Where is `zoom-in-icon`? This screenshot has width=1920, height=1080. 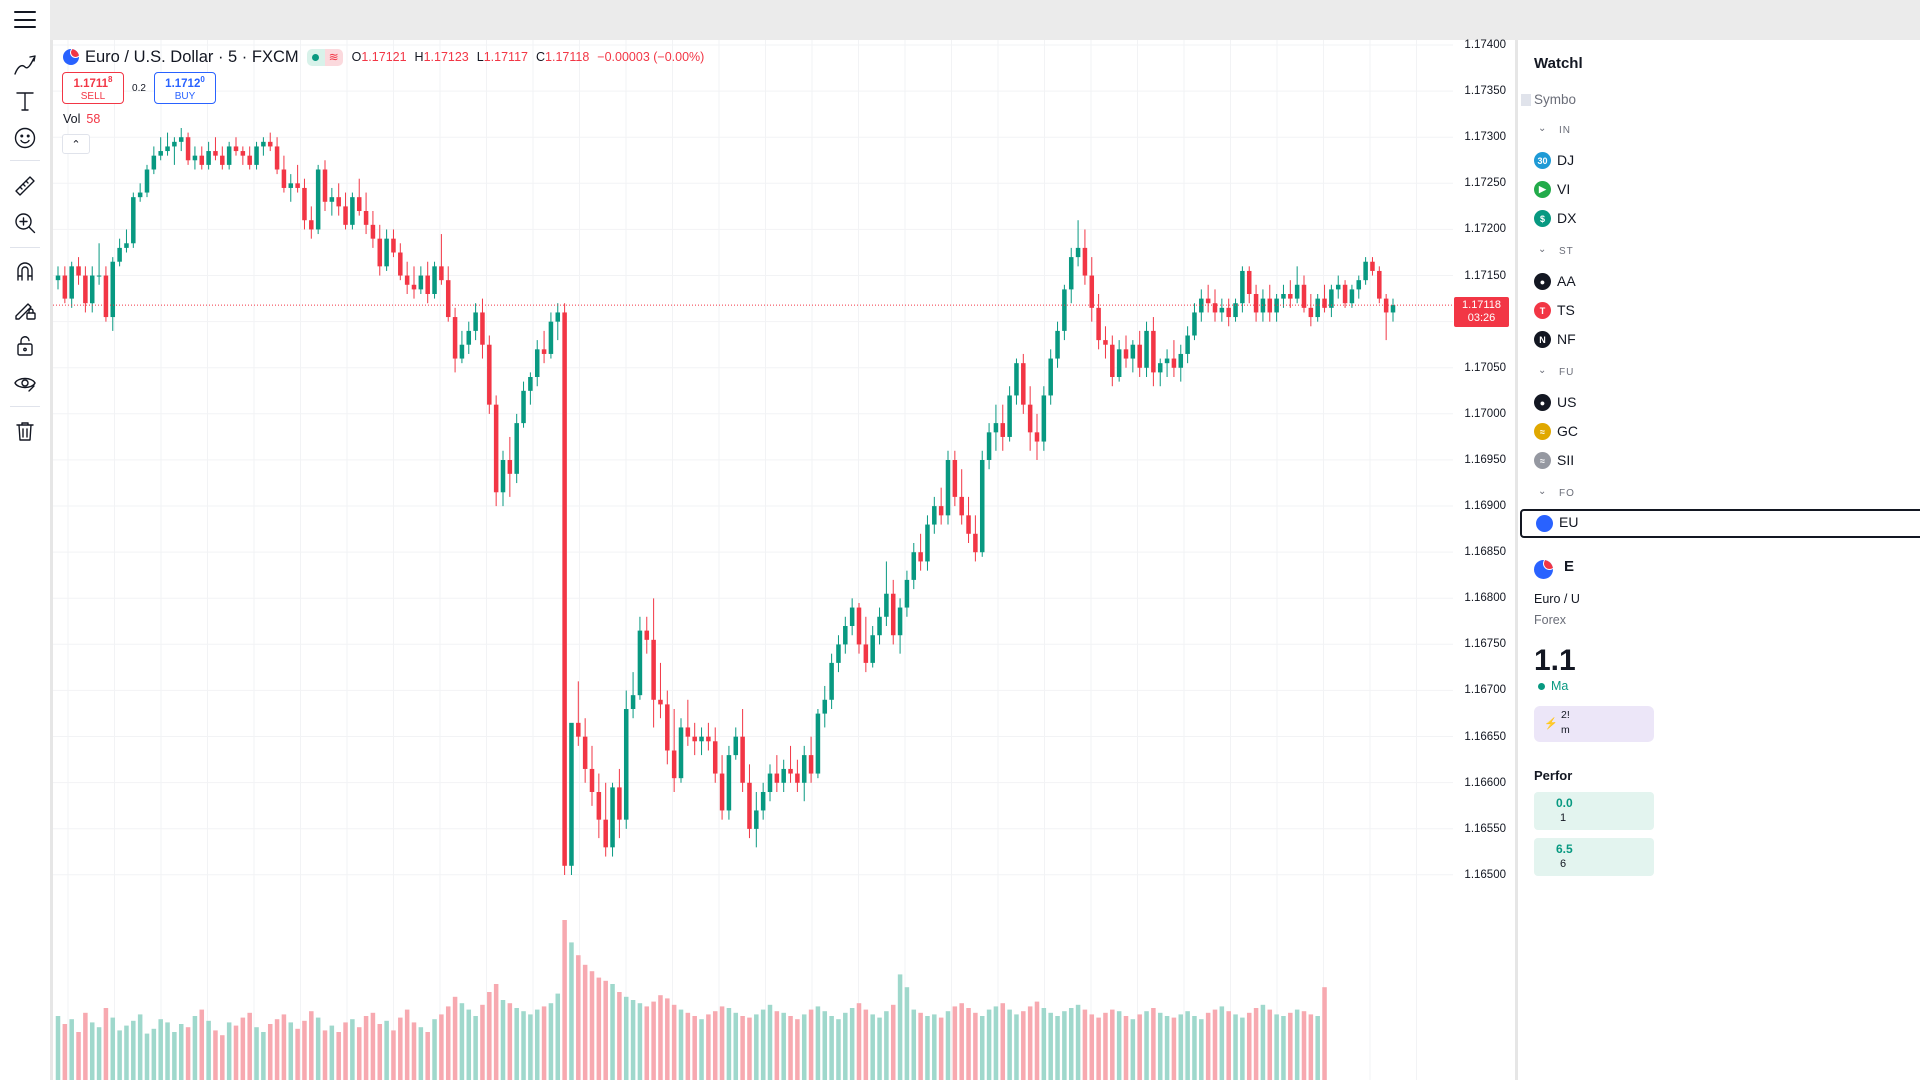 zoom-in-icon is located at coordinates (25, 223).